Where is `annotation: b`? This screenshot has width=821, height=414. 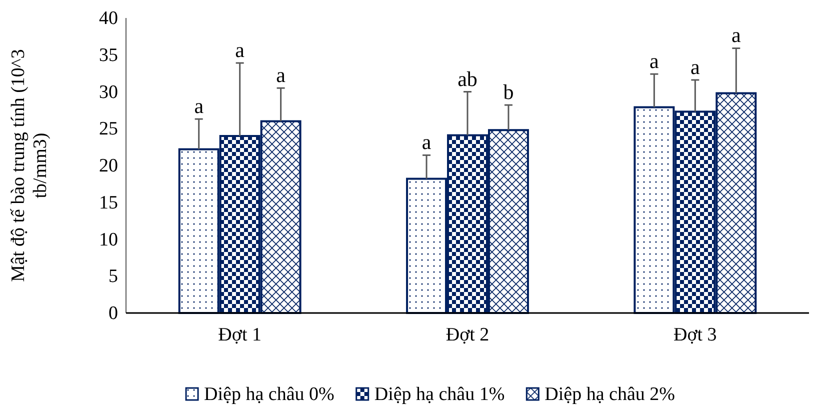 annotation: b is located at coordinates (508, 92).